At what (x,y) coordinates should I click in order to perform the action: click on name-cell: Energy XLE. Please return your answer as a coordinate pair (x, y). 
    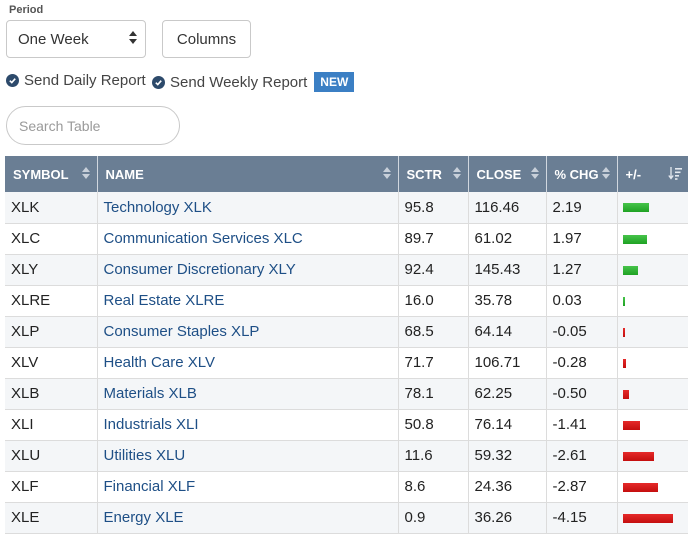
    Looking at the image, I should click on (248, 518).